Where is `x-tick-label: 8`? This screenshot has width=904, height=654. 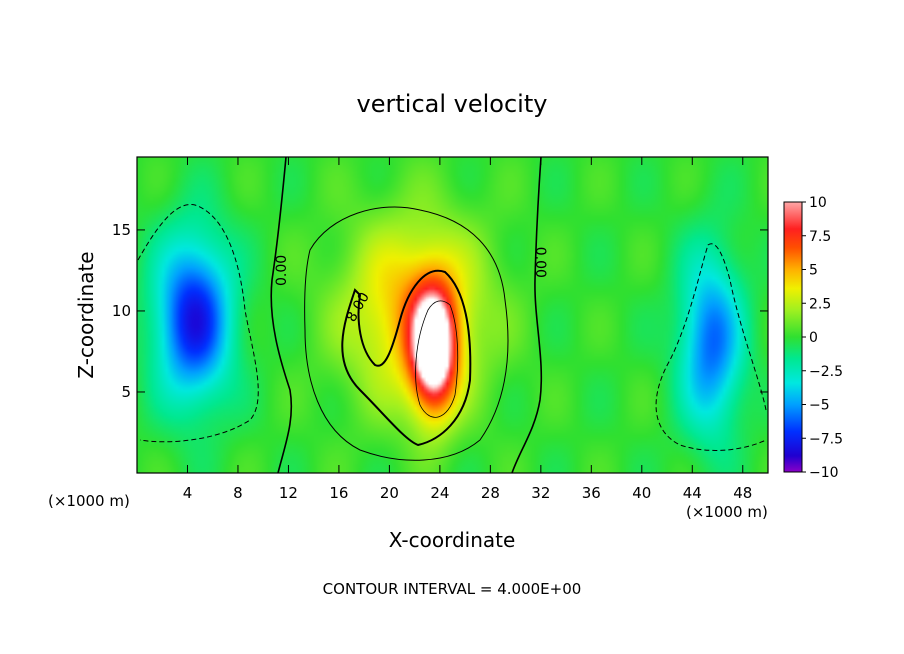
x-tick-label: 8 is located at coordinates (238, 493).